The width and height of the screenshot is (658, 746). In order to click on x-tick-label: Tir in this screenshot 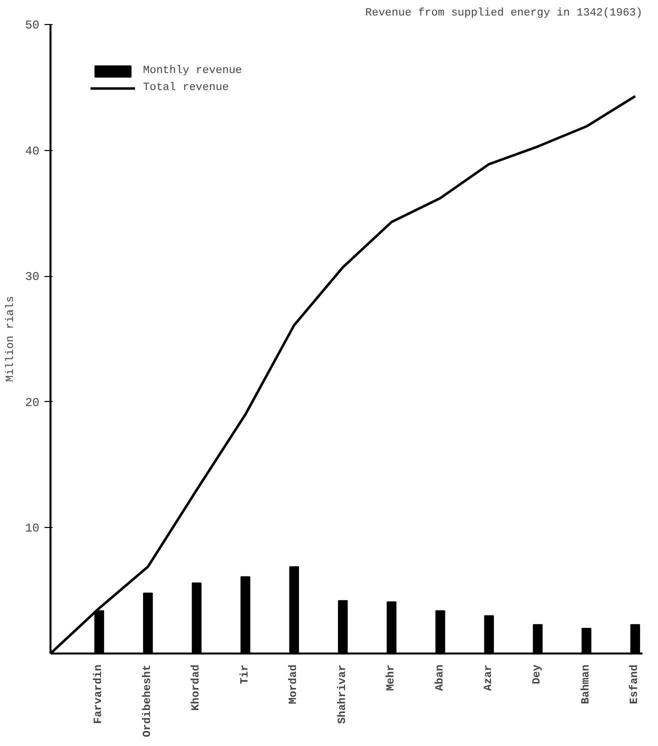, I will do `click(245, 674)`.